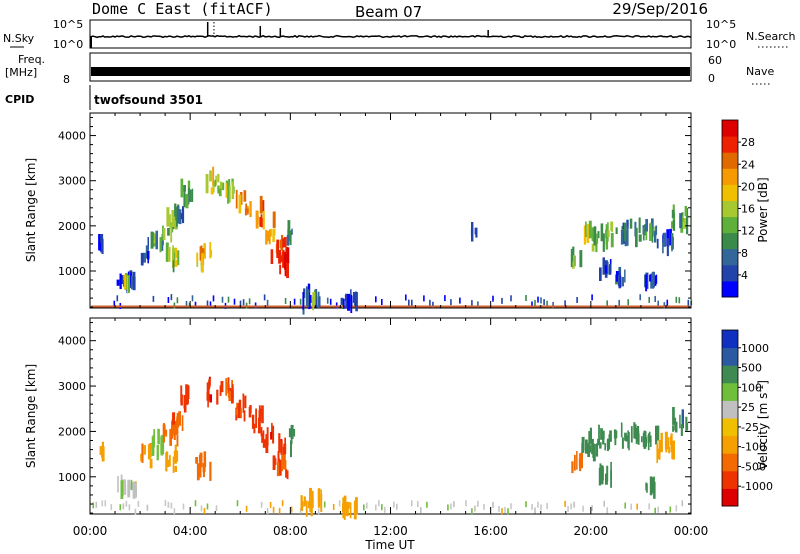  I want to click on colorbar-tick-label: -100, so click(753, 447).